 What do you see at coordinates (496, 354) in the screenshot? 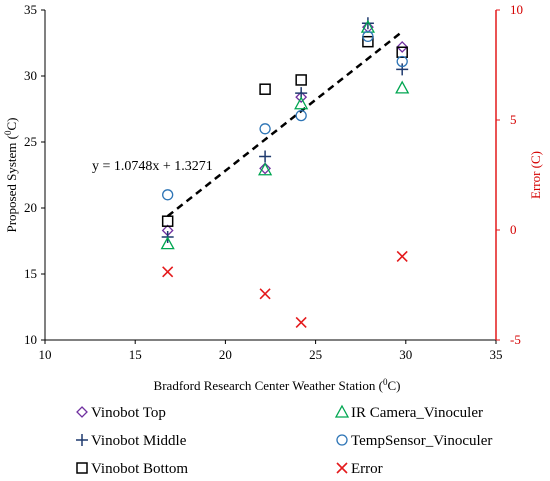
I see `x-tick-label: 35` at bounding box center [496, 354].